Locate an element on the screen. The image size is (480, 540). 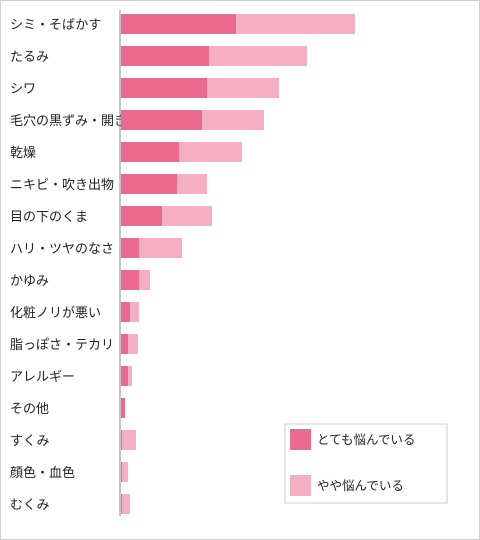
legend-box is located at coordinates (366, 463).